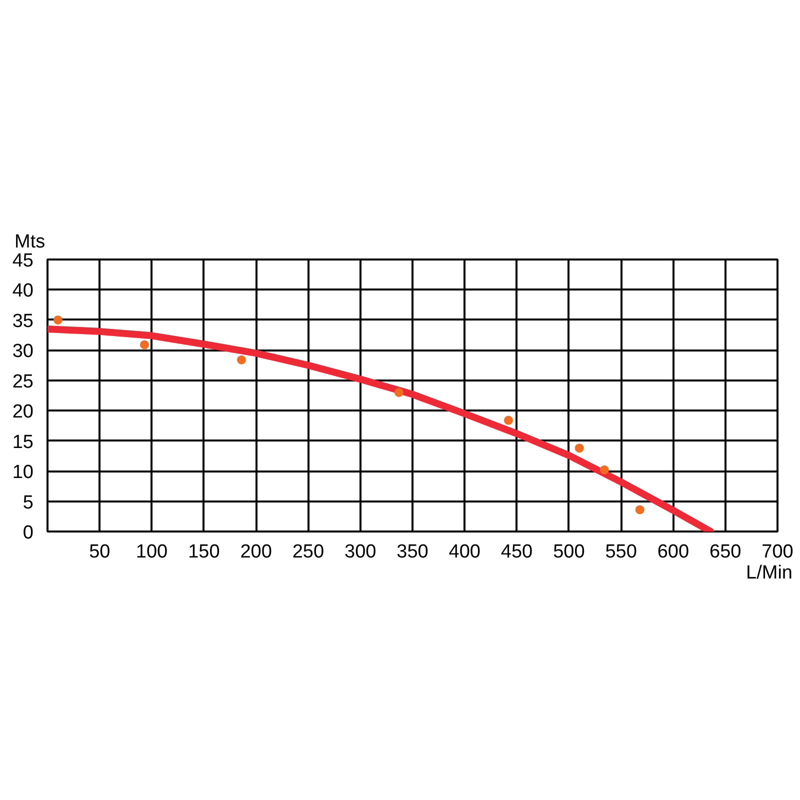  What do you see at coordinates (256, 552) in the screenshot?
I see `x-tick-label: 200` at bounding box center [256, 552].